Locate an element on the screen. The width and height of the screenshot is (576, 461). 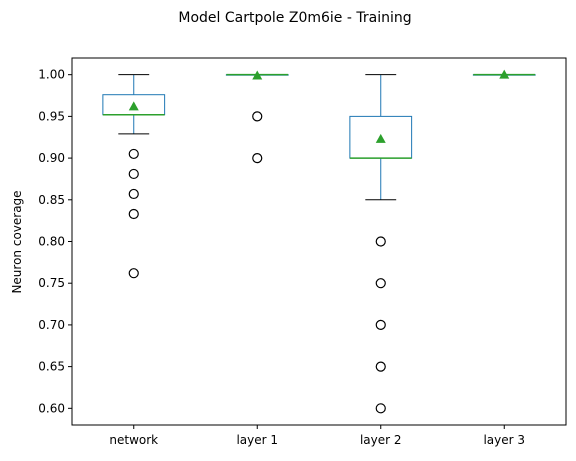
x-tick-label: layer 3 is located at coordinates (504, 440).